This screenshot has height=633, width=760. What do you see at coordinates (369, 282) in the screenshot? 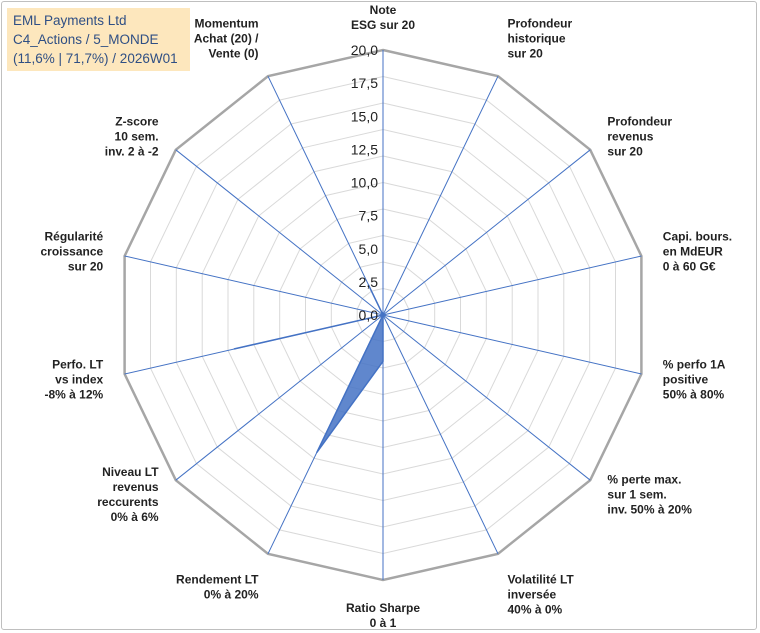
I see `tick-label: 2,5` at bounding box center [369, 282].